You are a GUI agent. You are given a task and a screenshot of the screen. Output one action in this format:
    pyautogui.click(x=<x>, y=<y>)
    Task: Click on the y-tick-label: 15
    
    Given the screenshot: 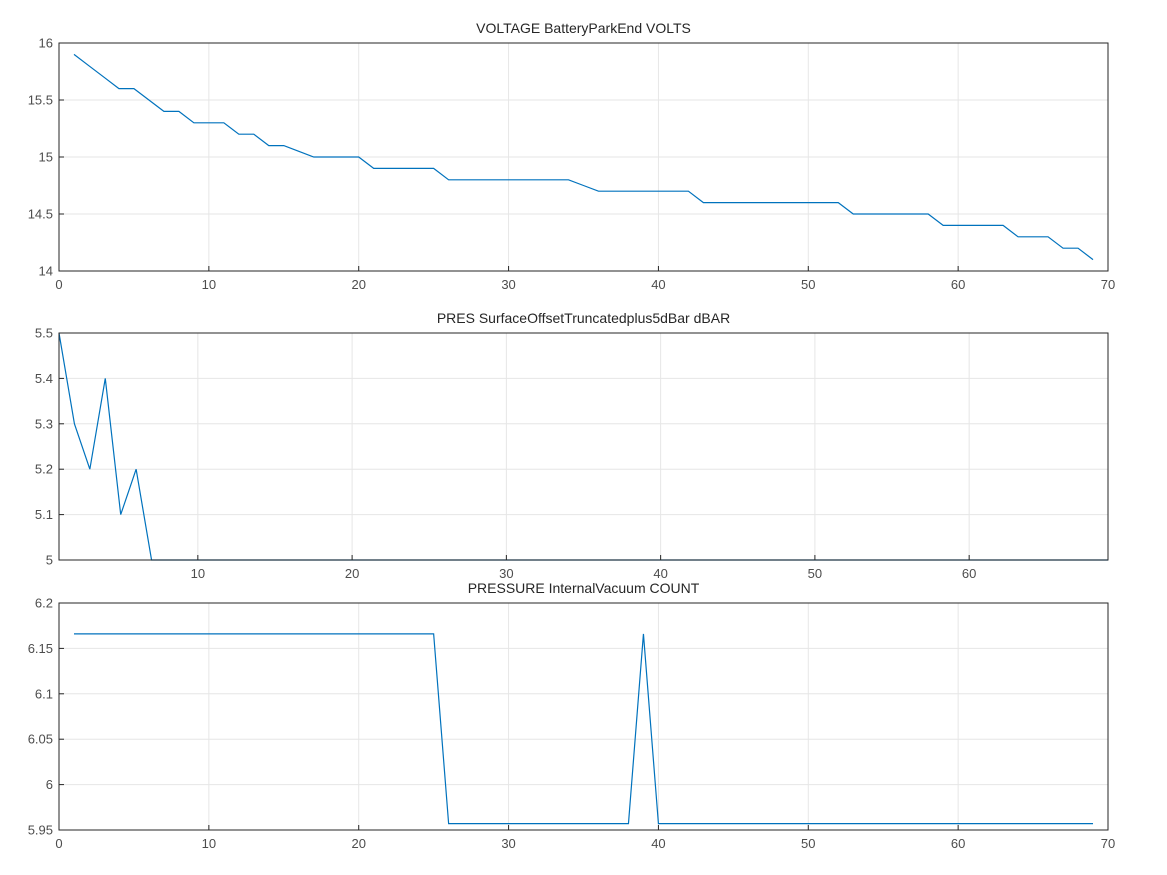 What is the action you would take?
    pyautogui.click(x=46, y=157)
    